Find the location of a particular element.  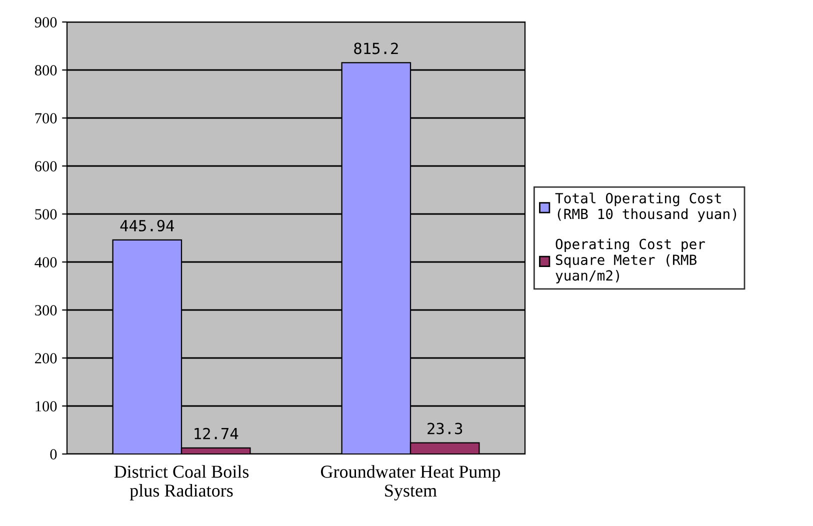

y-tick-label: 800 is located at coordinates (45, 70).